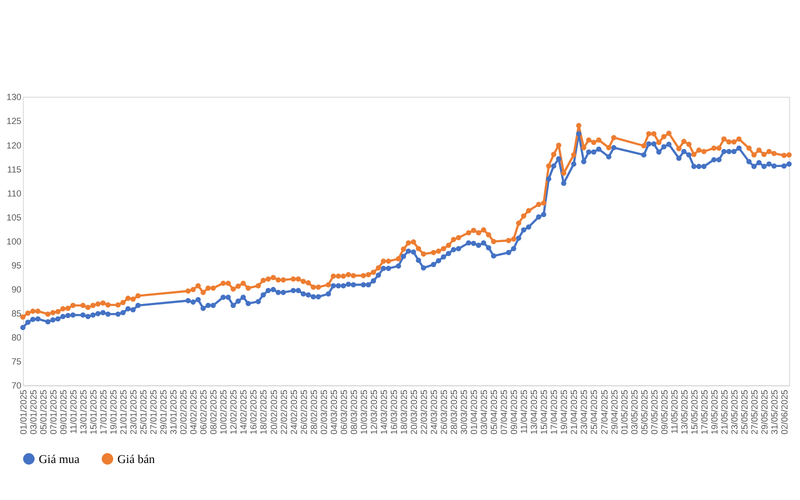 This screenshot has height=500, width=800. What do you see at coordinates (14, 145) in the screenshot?
I see `y-tick-label: 120` at bounding box center [14, 145].